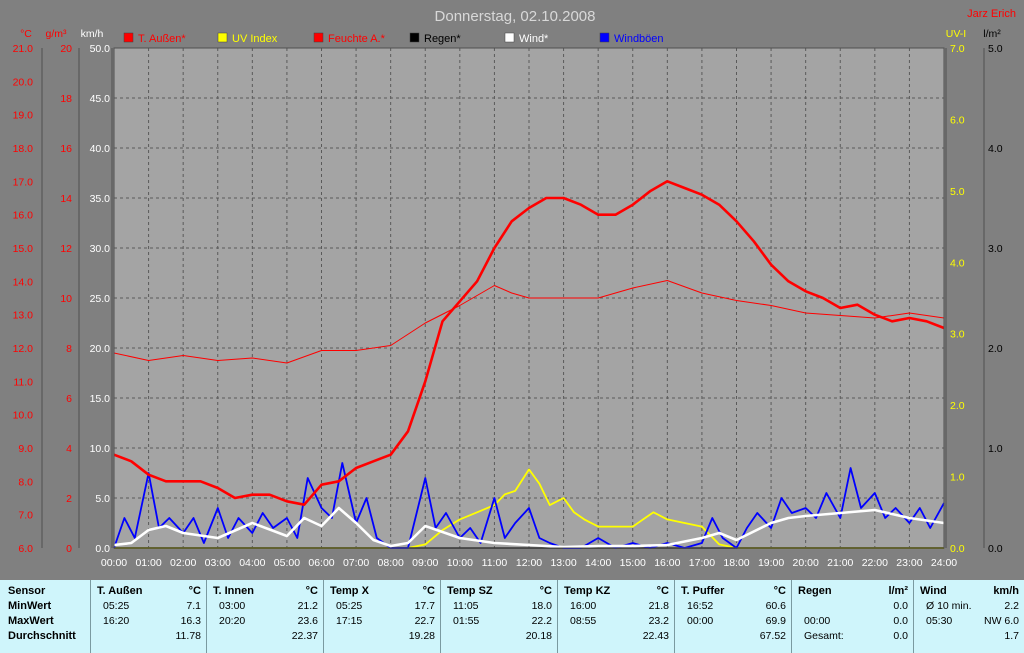 Image resolution: width=1024 pixels, height=653 pixels. I want to click on x-tick-label: 01:00, so click(148, 563).